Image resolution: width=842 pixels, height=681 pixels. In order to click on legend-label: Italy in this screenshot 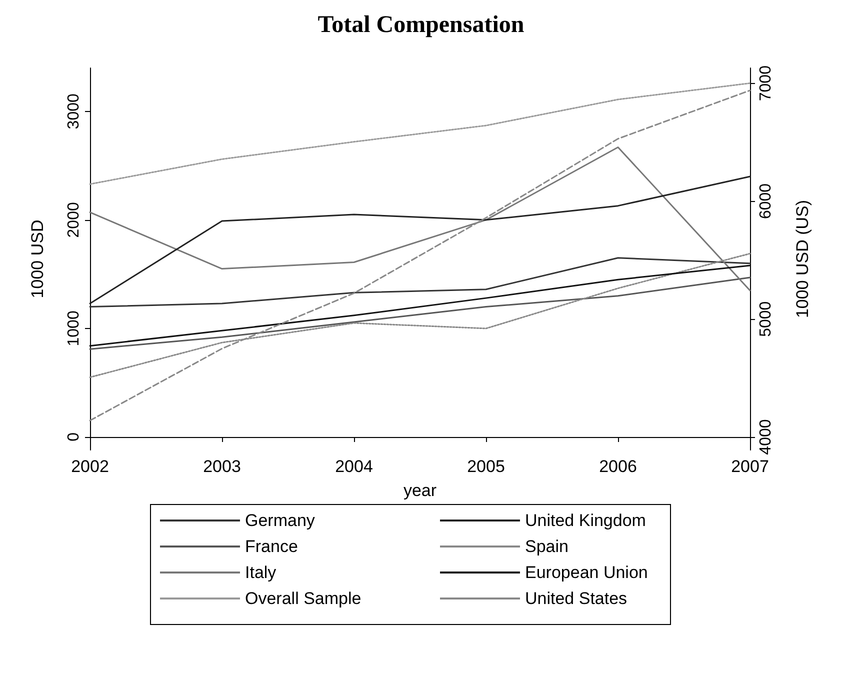, I will do `click(261, 572)`.